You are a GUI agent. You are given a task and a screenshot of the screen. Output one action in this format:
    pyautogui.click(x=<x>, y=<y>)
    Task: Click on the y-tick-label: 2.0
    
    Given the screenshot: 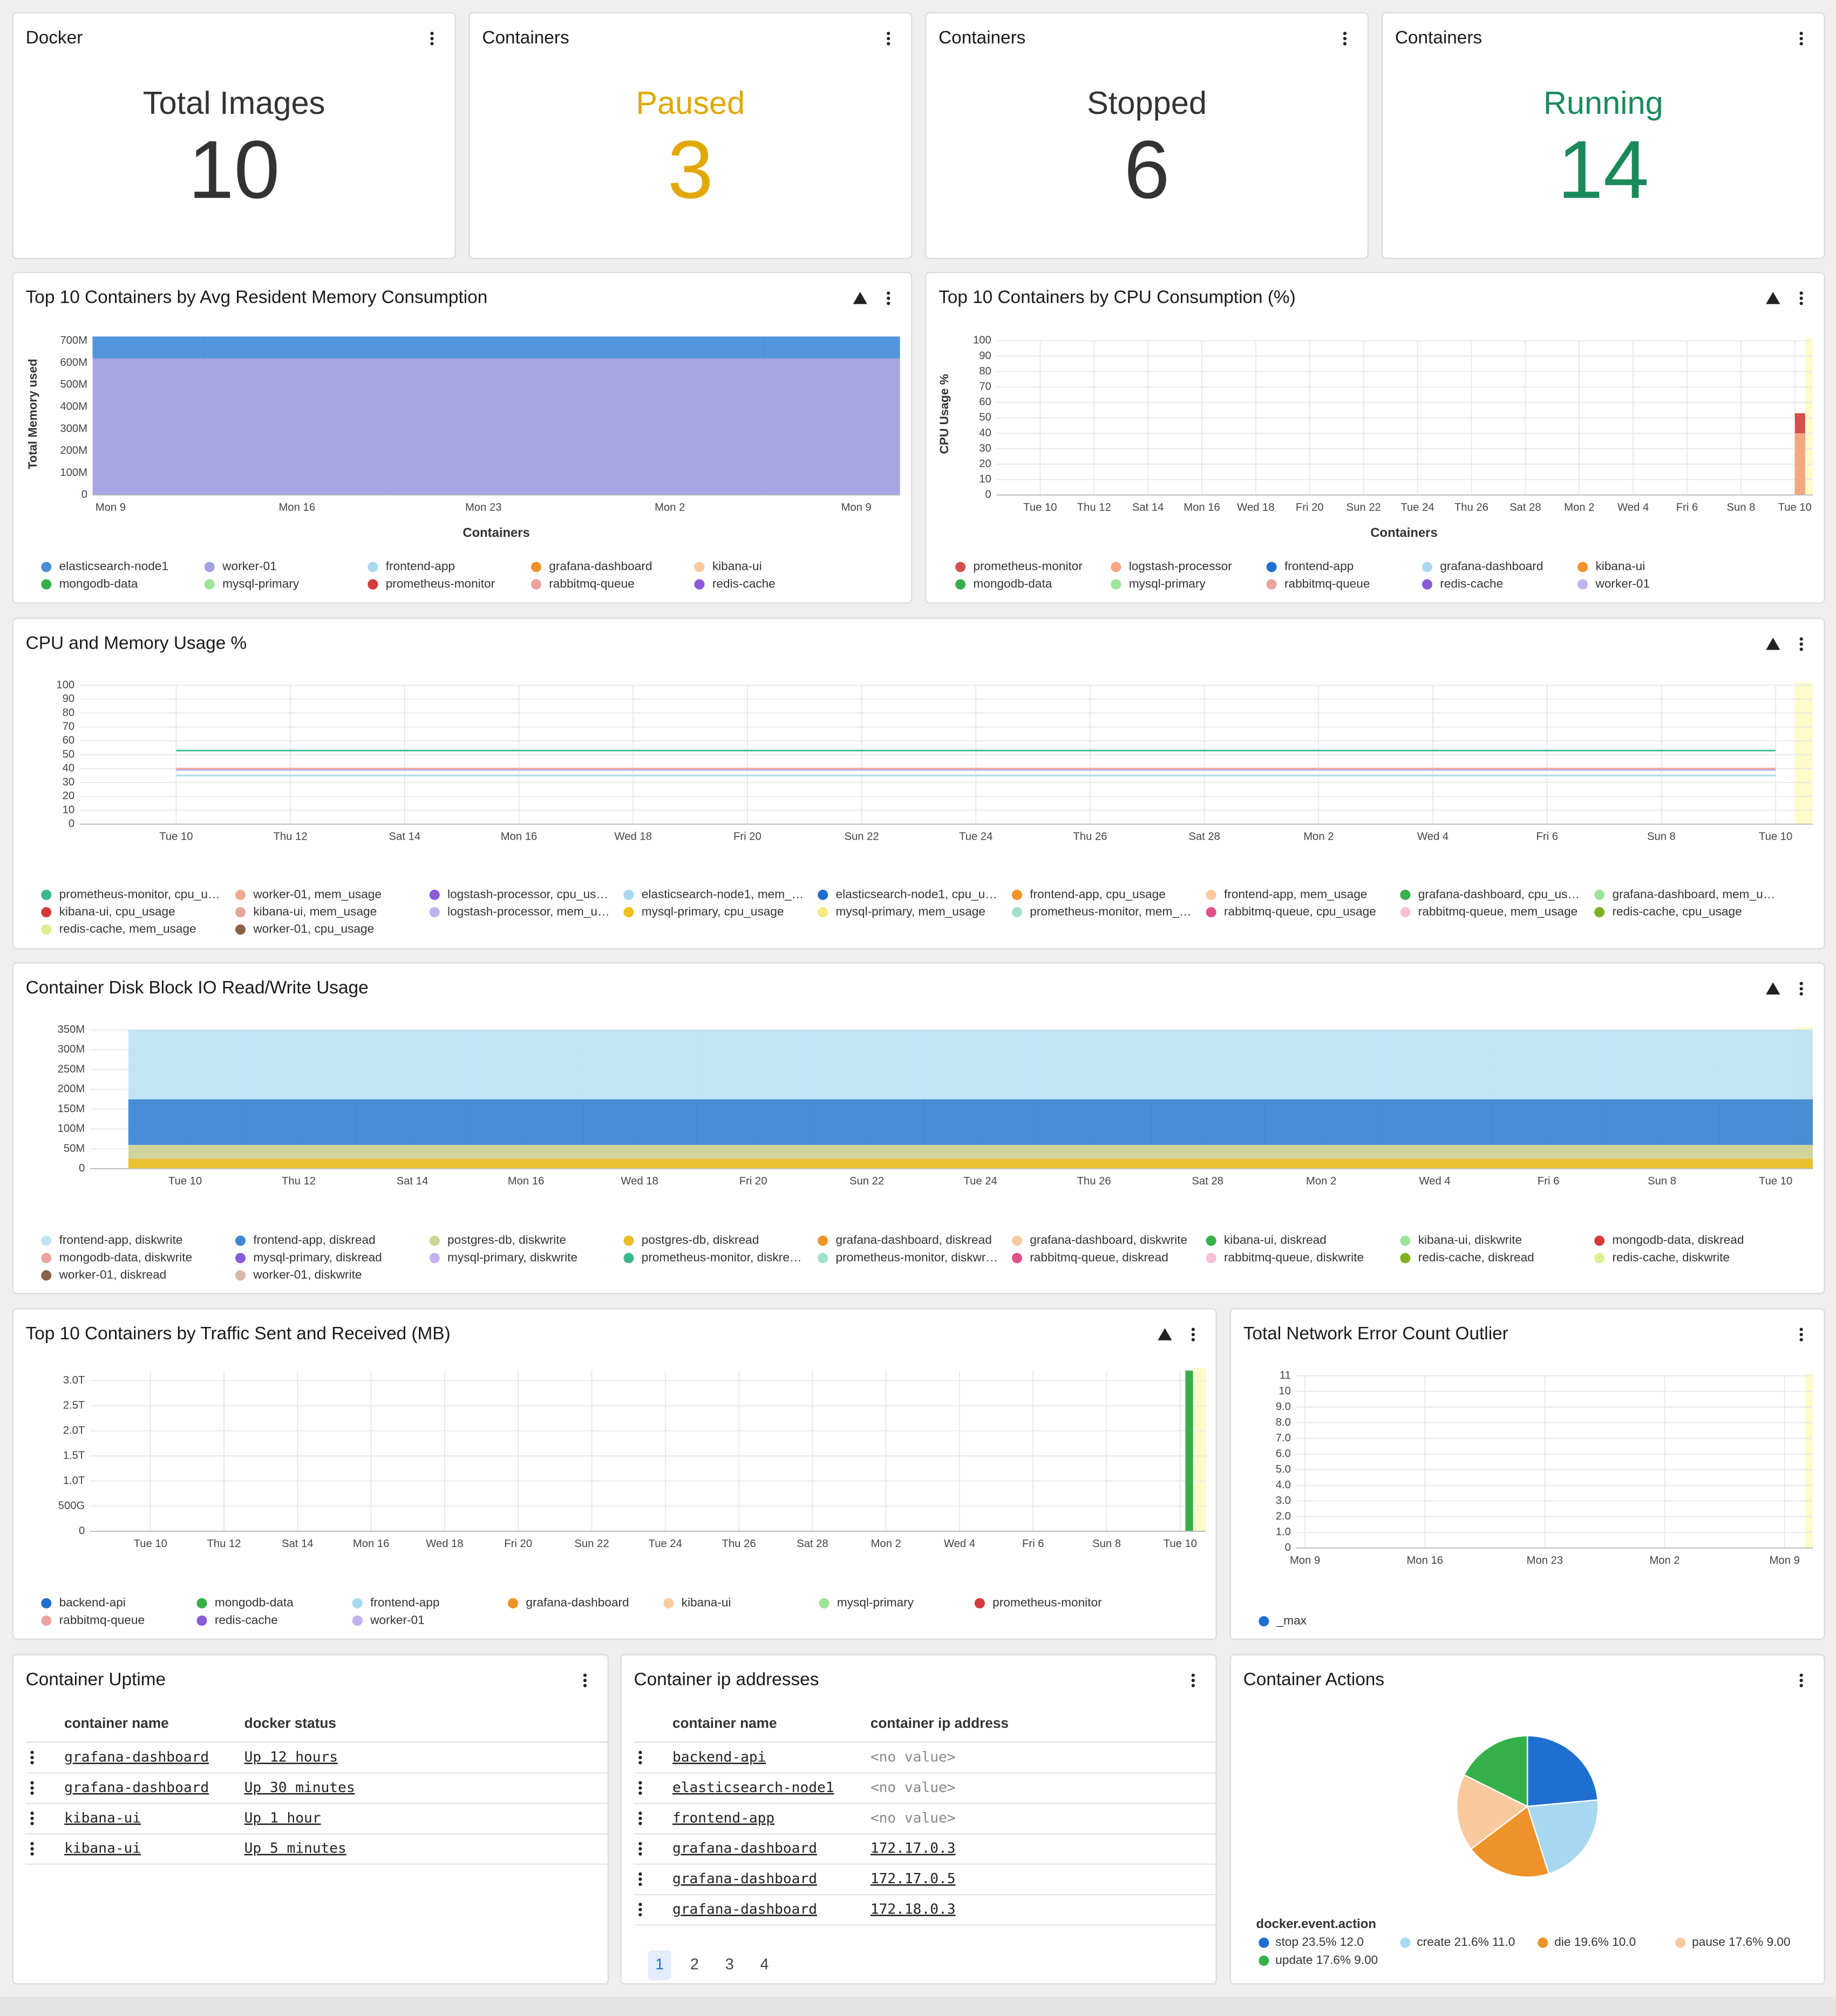 What is the action you would take?
    pyautogui.click(x=1283, y=1516)
    